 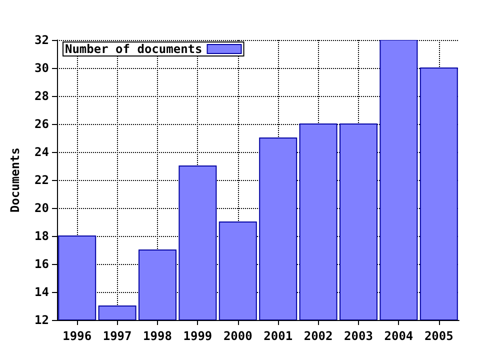 I want to click on x-tick-label: 1998, so click(x=157, y=336).